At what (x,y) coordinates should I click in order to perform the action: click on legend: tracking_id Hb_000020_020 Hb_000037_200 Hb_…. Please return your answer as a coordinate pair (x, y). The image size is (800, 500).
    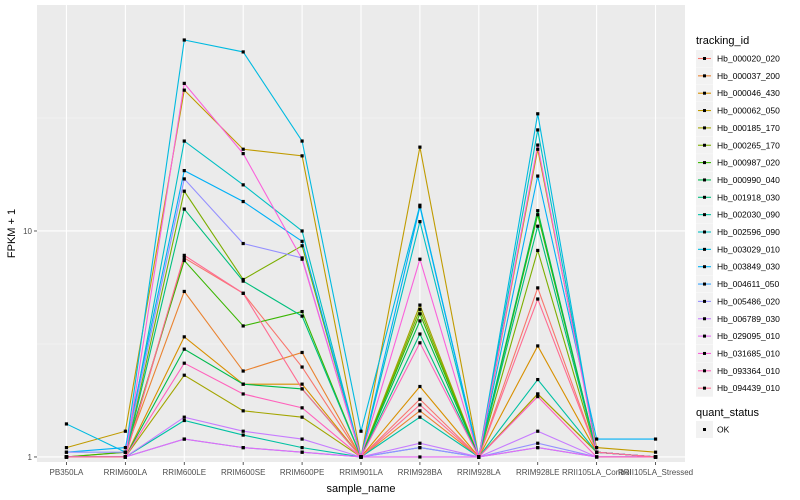
    Looking at the image, I should click on (738, 236).